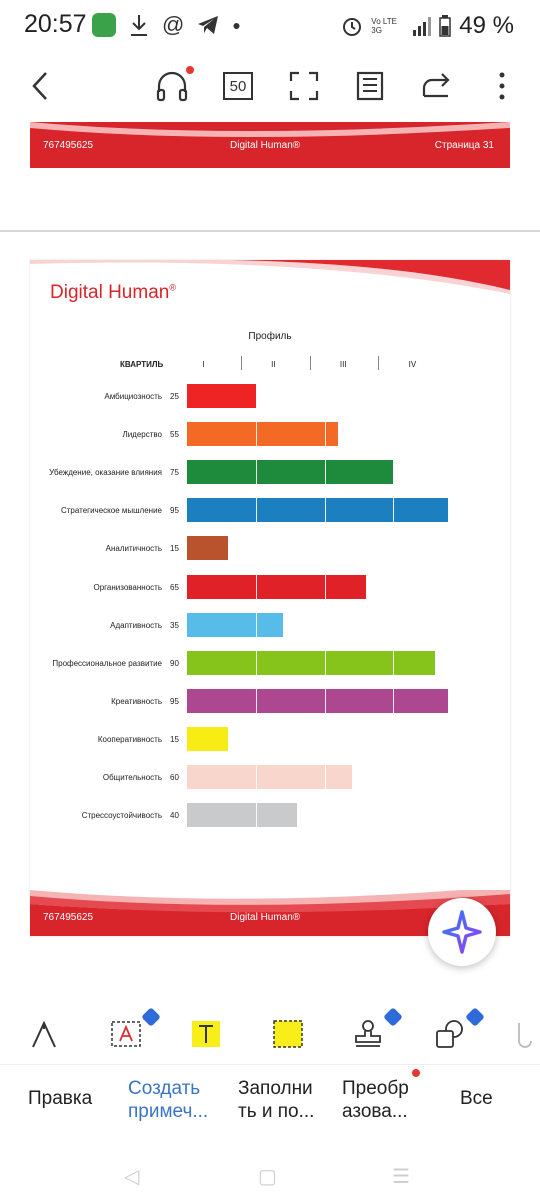 The width and height of the screenshot is (540, 1200). What do you see at coordinates (127, 587) in the screenshot?
I see `category-label: Организованность` at bounding box center [127, 587].